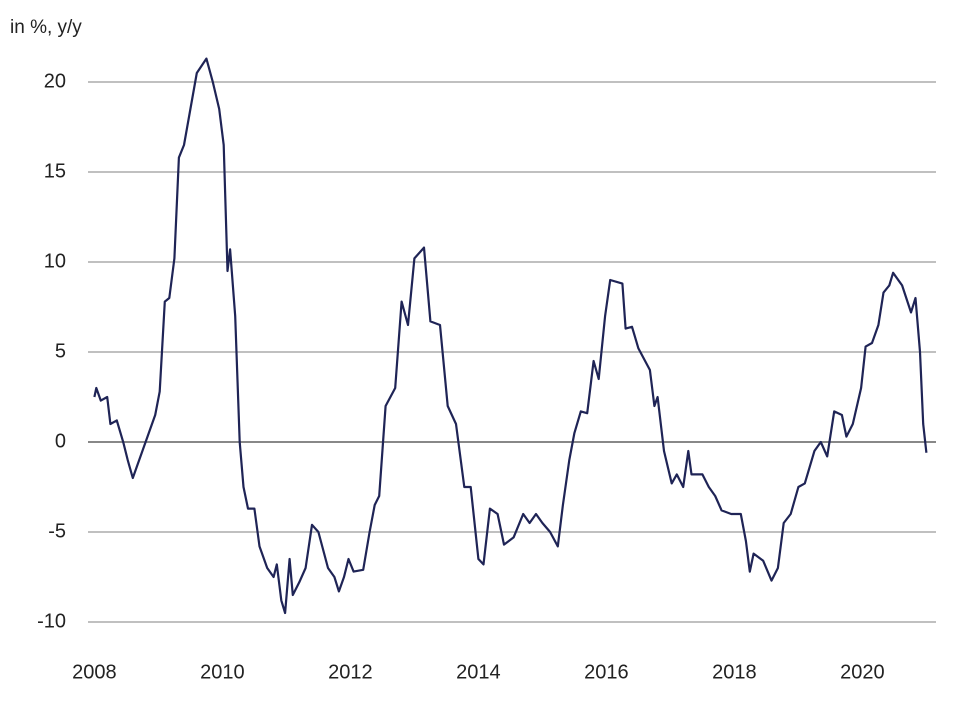  I want to click on y-tick-label: 5, so click(60, 351).